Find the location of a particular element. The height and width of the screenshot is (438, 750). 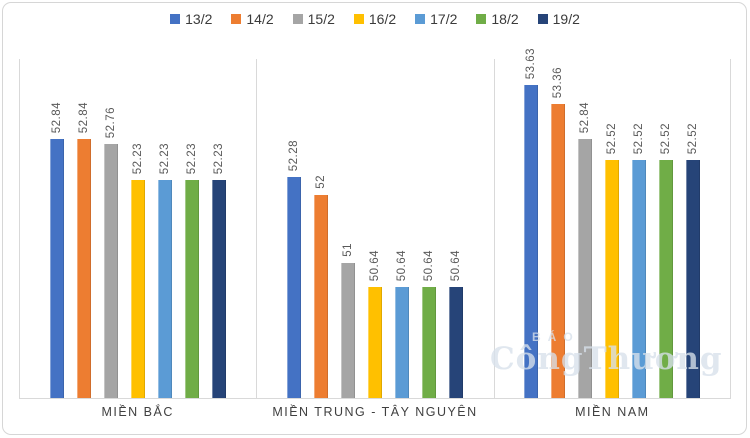

legend-item: 18/2 is located at coordinates (497, 19).